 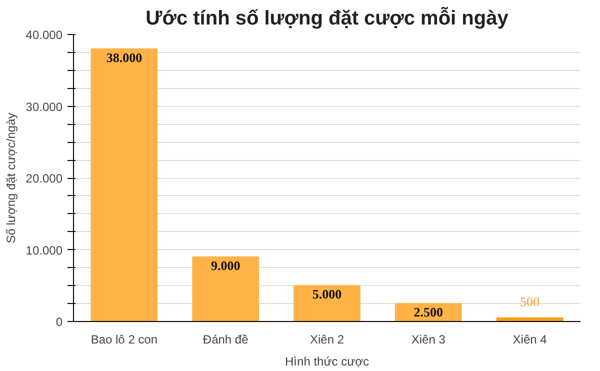 I want to click on y-axis-title: Số lượng đặt cược/ngày, so click(x=11, y=178).